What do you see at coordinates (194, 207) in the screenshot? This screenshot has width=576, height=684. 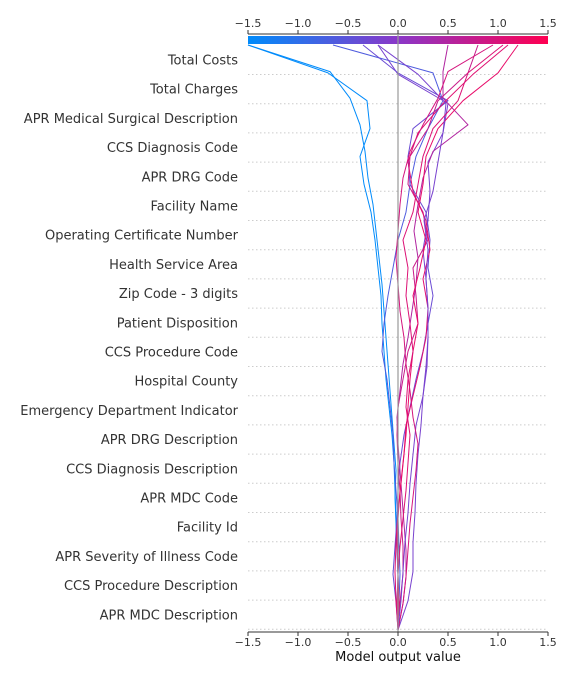 I see `feature-label: Facility Name` at bounding box center [194, 207].